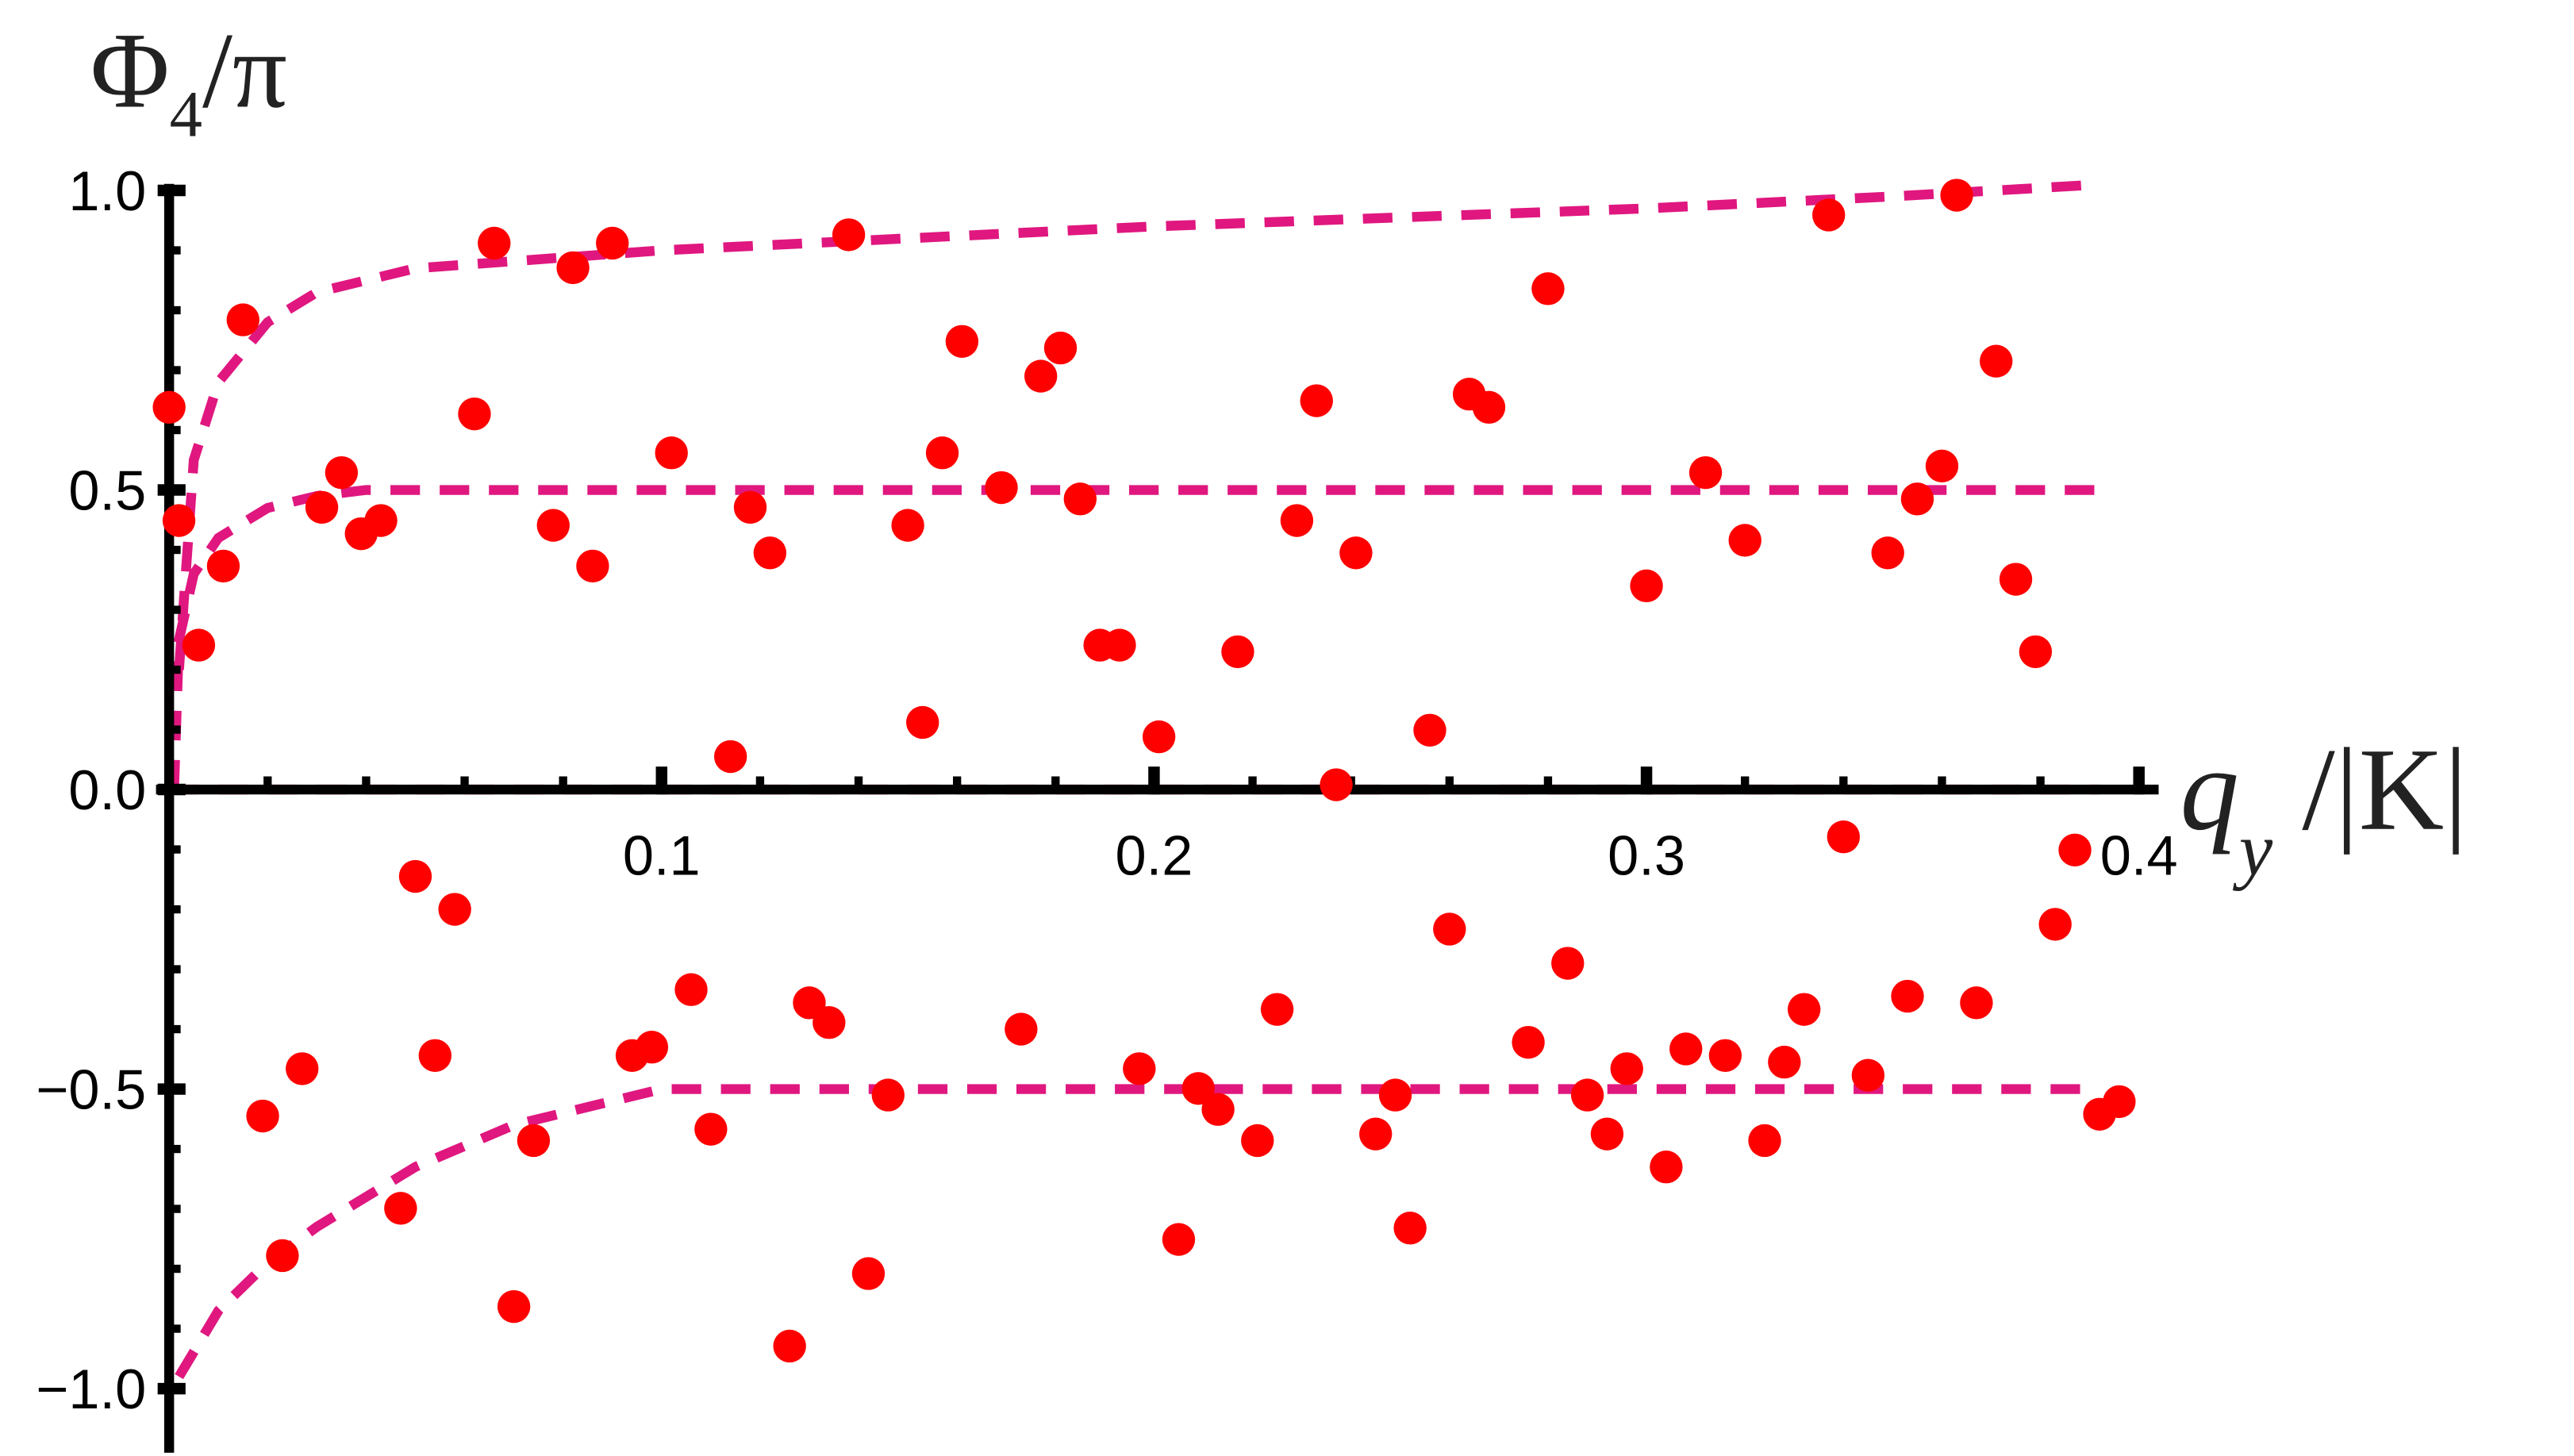  Describe the element at coordinates (662, 855) in the screenshot. I see `x-tick-label: 0.1` at that location.